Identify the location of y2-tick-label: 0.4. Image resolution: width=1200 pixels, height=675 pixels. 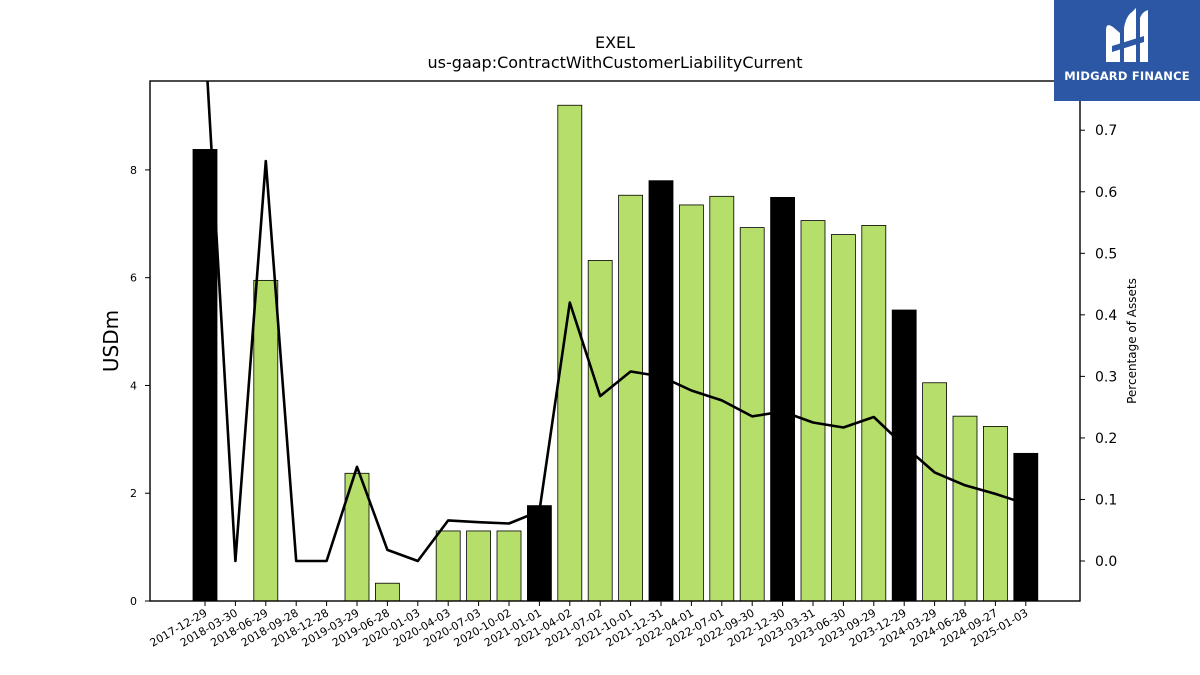
(1106, 316).